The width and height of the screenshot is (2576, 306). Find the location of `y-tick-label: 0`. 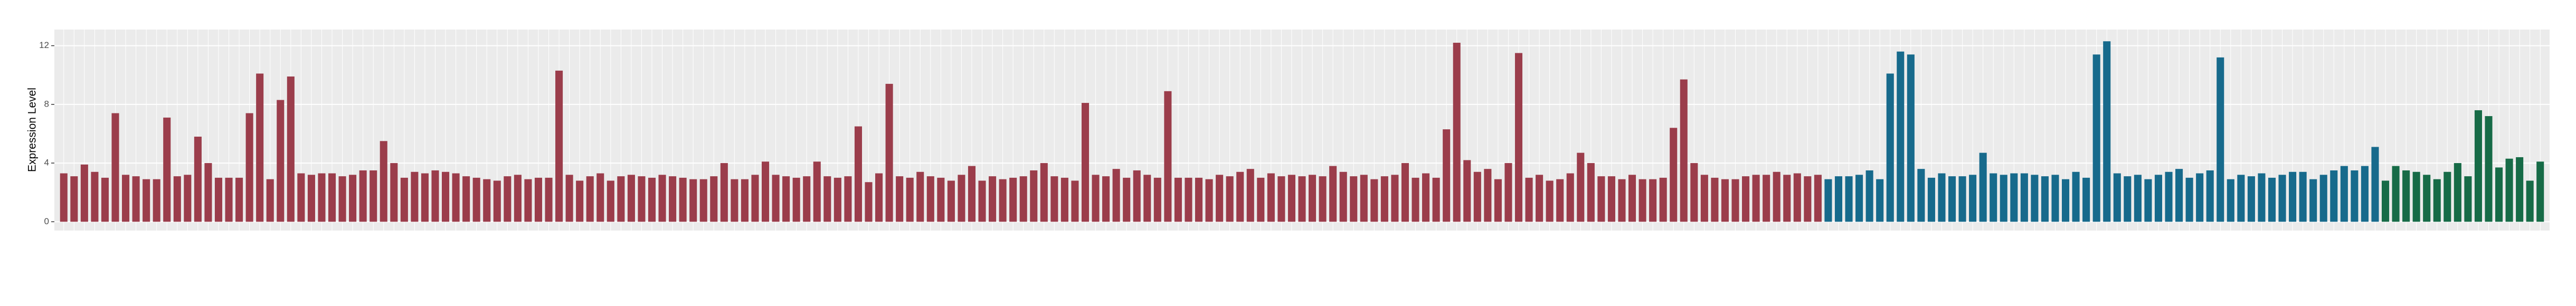

y-tick-label: 0 is located at coordinates (46, 221).